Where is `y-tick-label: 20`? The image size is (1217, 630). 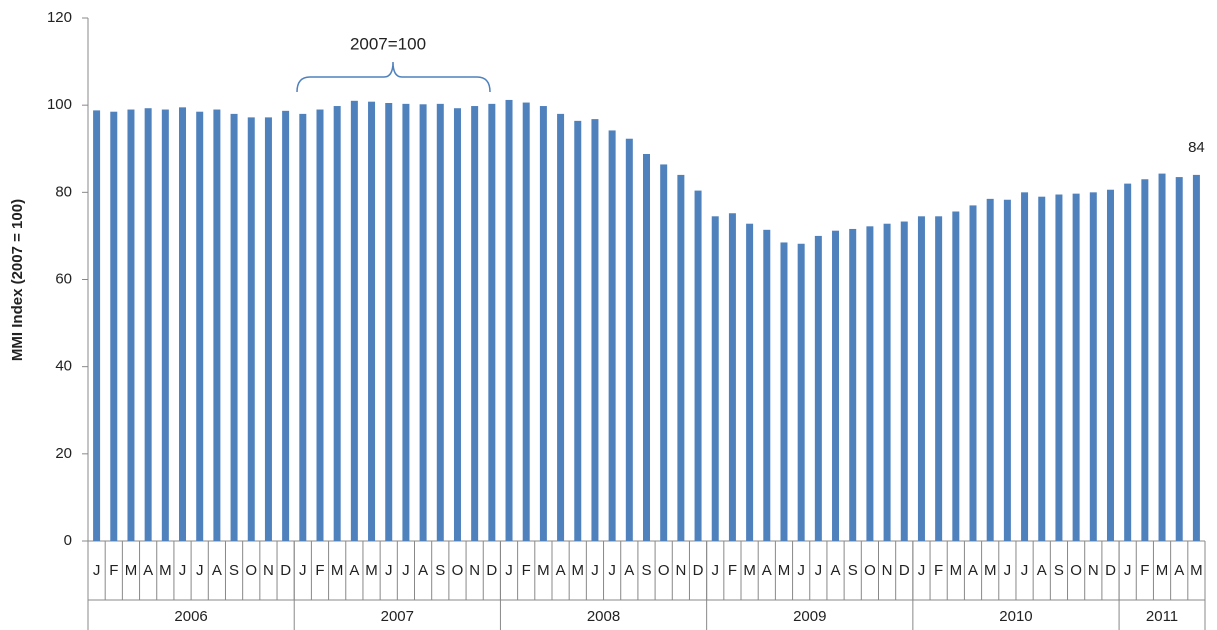
y-tick-label: 20 is located at coordinates (63, 453).